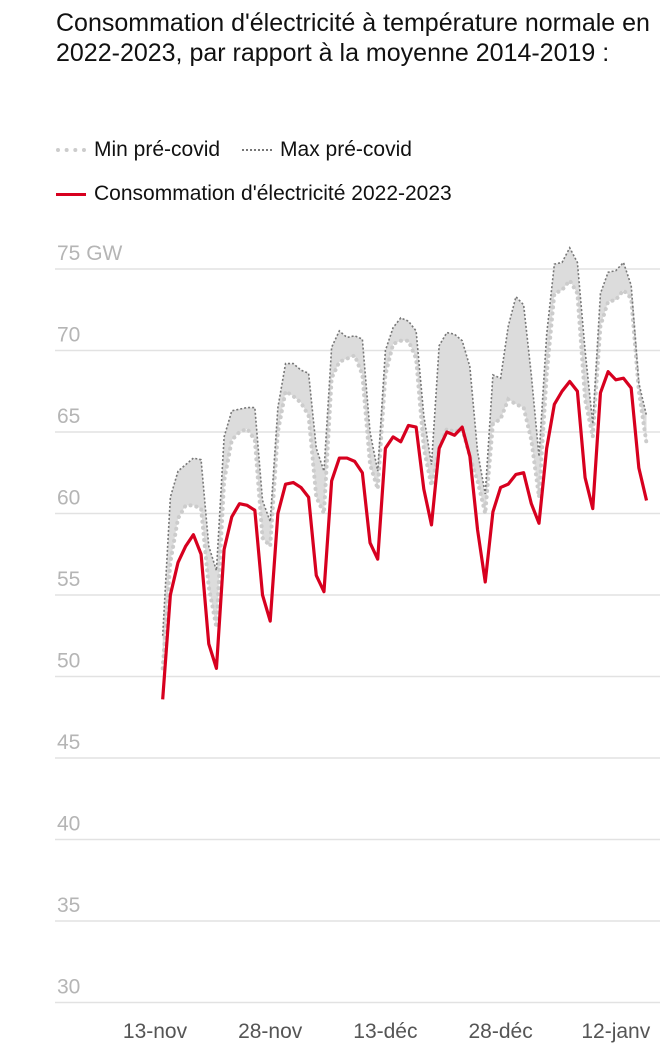 Image resolution: width=671 pixels, height=1063 pixels. I want to click on y-tick-label: 75 GW, so click(90, 253).